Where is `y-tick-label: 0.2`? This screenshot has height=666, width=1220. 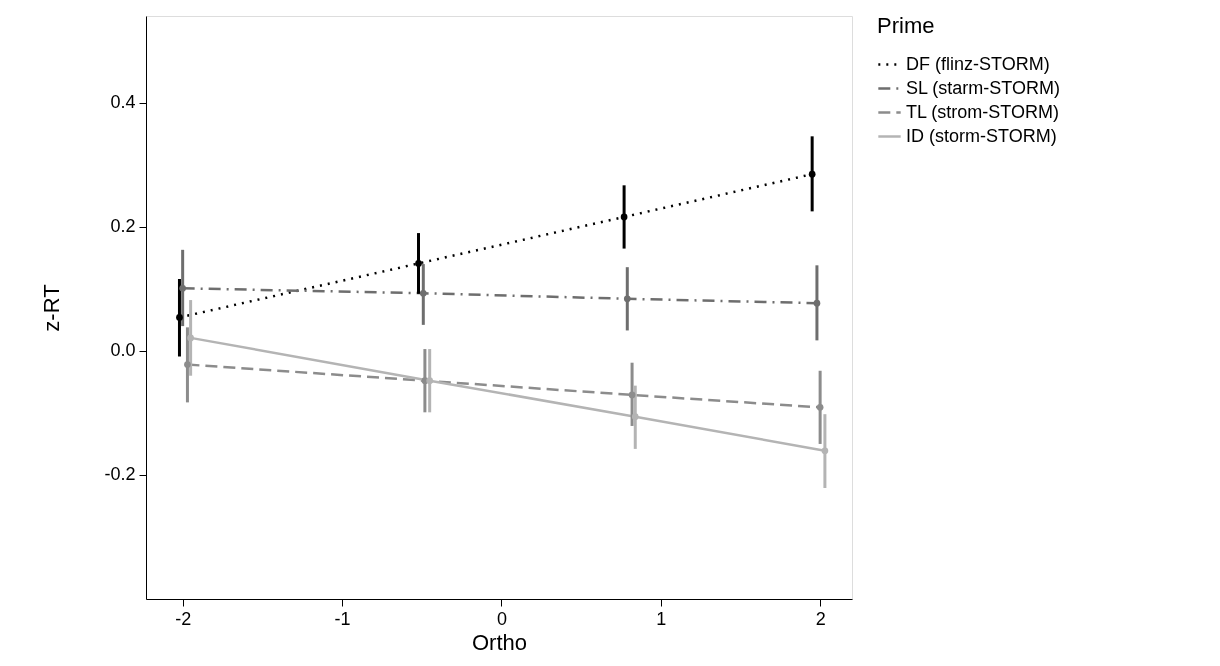
y-tick-label: 0.2 is located at coordinates (123, 226).